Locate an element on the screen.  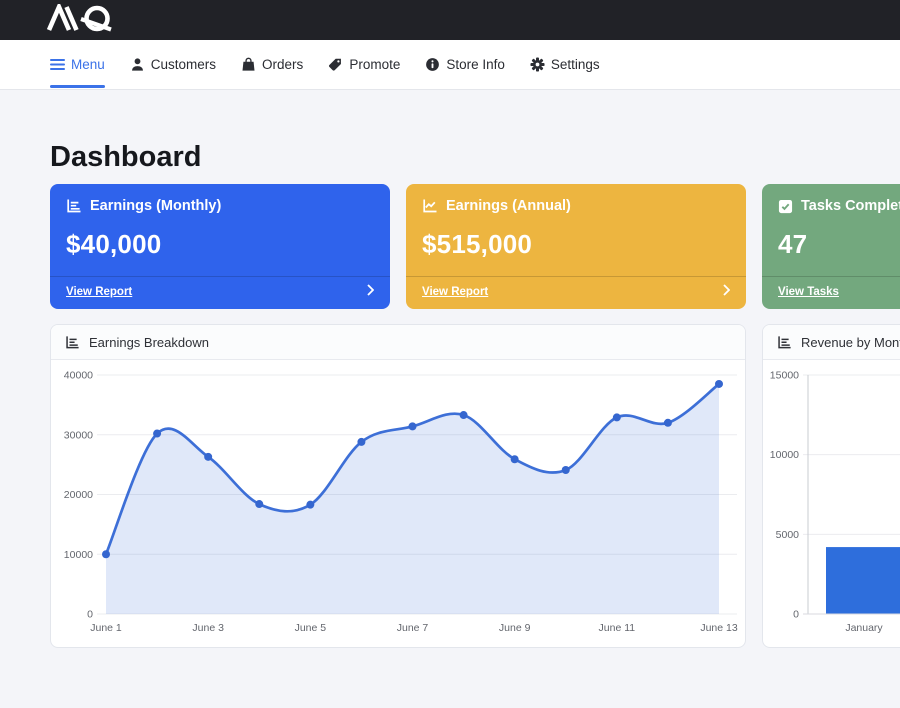
svg-text: 30000 is located at coordinates (78, 435).